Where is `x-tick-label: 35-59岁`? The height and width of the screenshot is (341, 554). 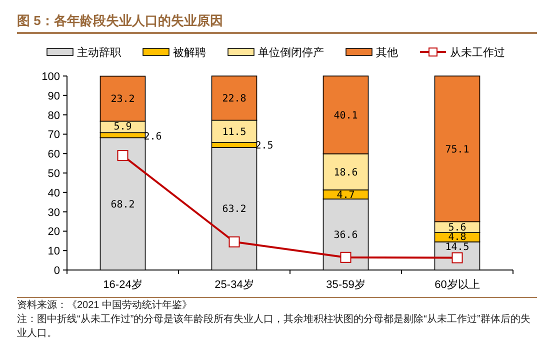 x-tick-label: 35-59岁 is located at coordinates (346, 285).